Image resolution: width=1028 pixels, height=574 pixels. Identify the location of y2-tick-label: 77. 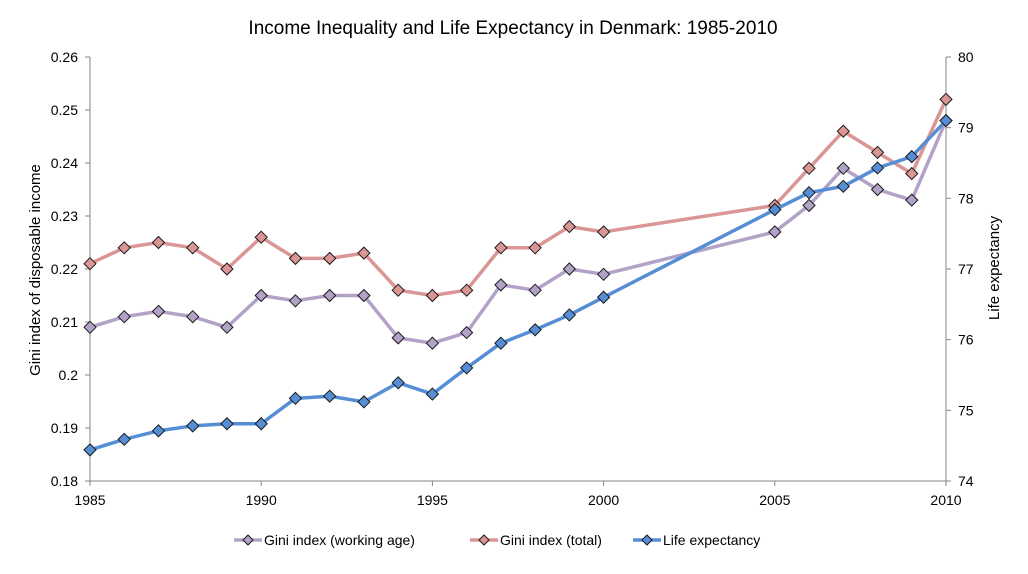
(966, 269).